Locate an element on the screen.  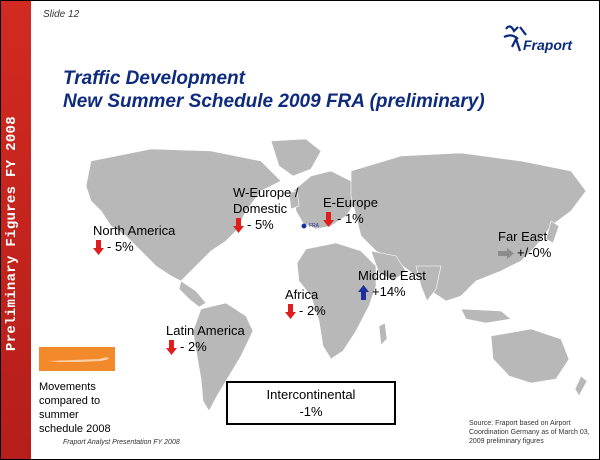
madagascar-landmass is located at coordinates (383, 334).